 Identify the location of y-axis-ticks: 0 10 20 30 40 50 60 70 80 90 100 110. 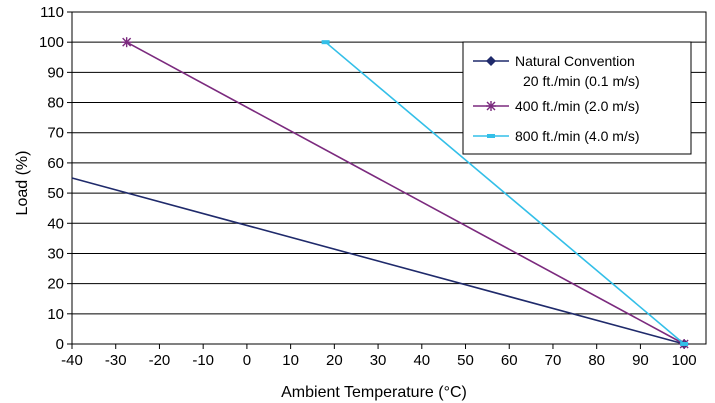
(55, 178).